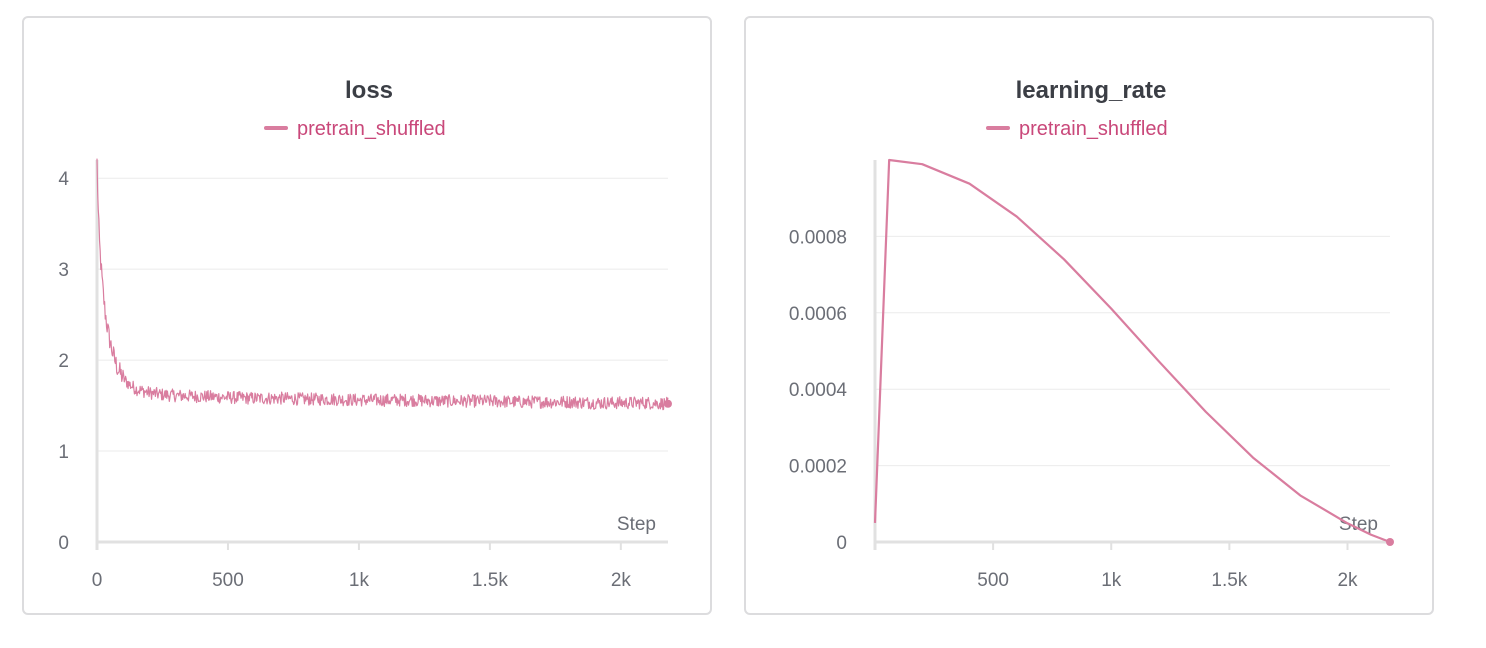 The width and height of the screenshot is (1486, 648). Describe the element at coordinates (369, 90) in the screenshot. I see `chart-0-title: loss` at that location.